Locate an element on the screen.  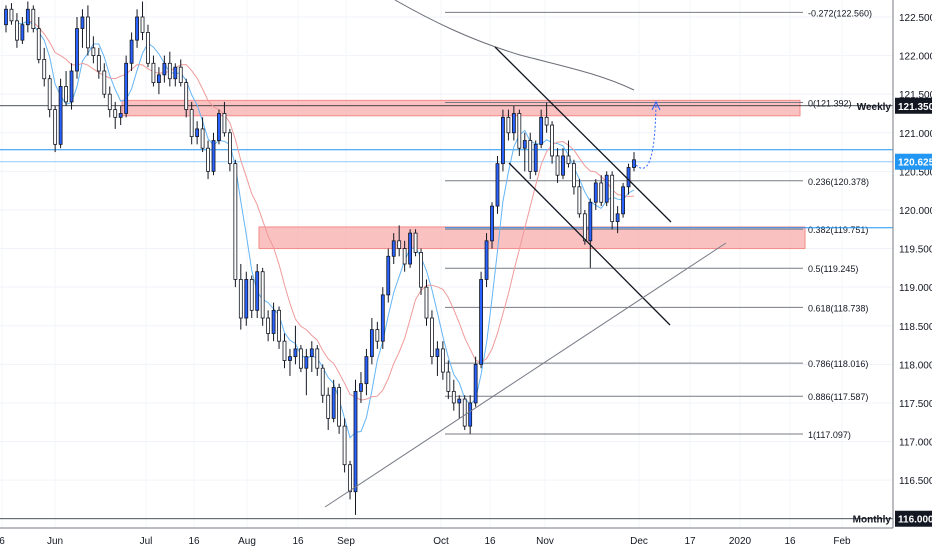
x-tick-label: Jun is located at coordinates (55, 541).